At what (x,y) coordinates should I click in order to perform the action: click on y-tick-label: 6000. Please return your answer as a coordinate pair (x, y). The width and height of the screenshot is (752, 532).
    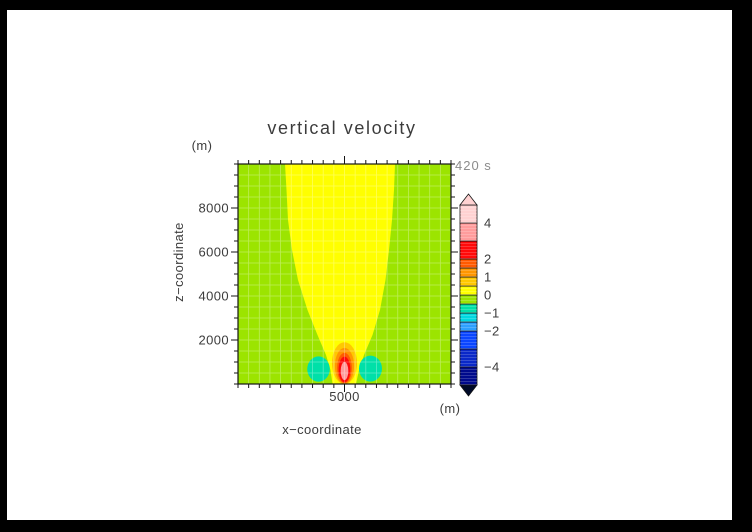
    Looking at the image, I should click on (213, 252).